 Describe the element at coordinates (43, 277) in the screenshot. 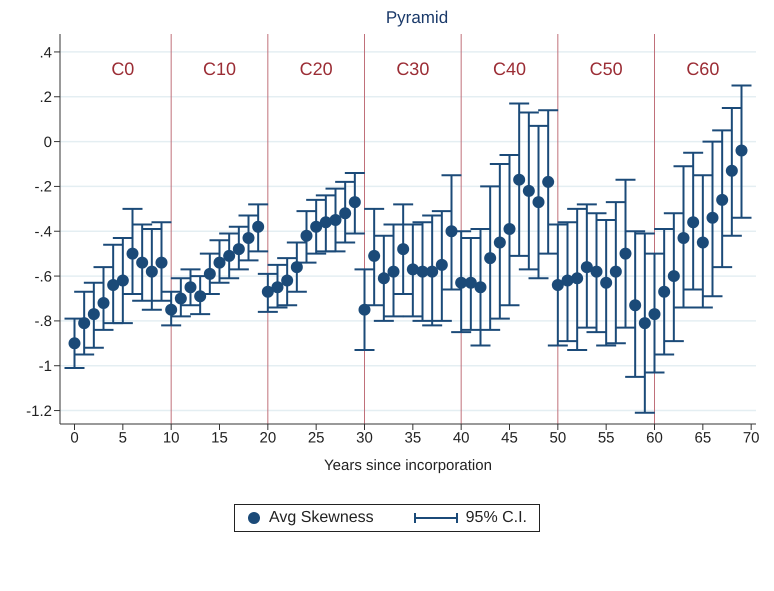

I see `y-tick-label: -.6` at that location.